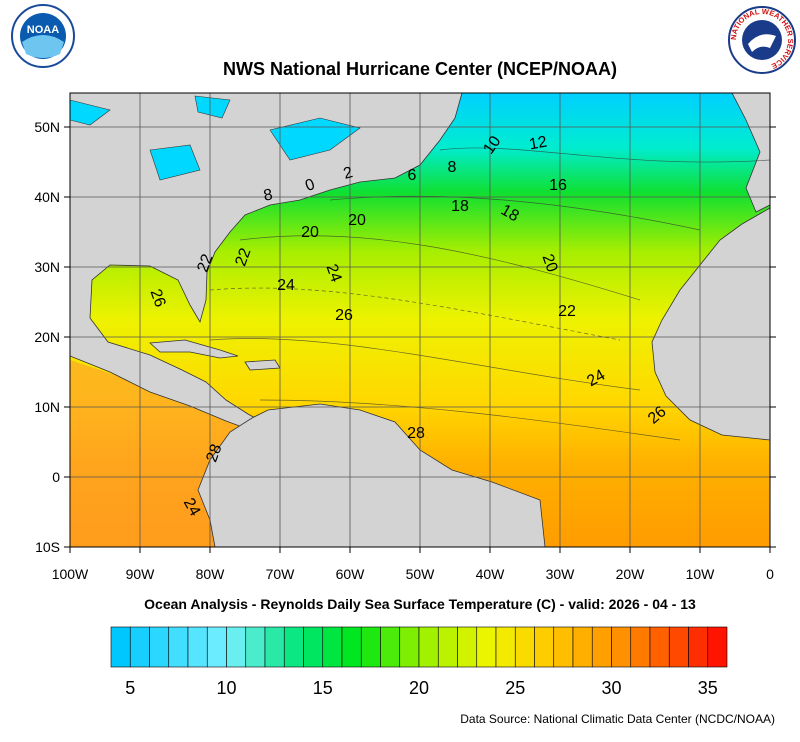 This screenshot has height=742, width=800. Describe the element at coordinates (47, 337) in the screenshot. I see `y-tick-label: 20N` at that location.